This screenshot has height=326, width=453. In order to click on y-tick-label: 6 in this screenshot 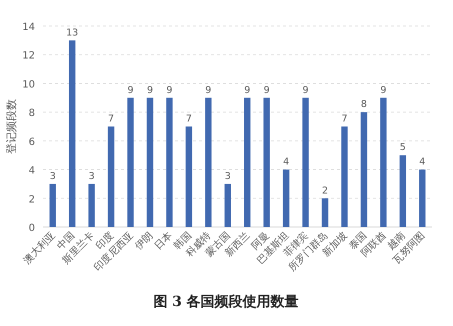, I will do `click(31, 142)`.